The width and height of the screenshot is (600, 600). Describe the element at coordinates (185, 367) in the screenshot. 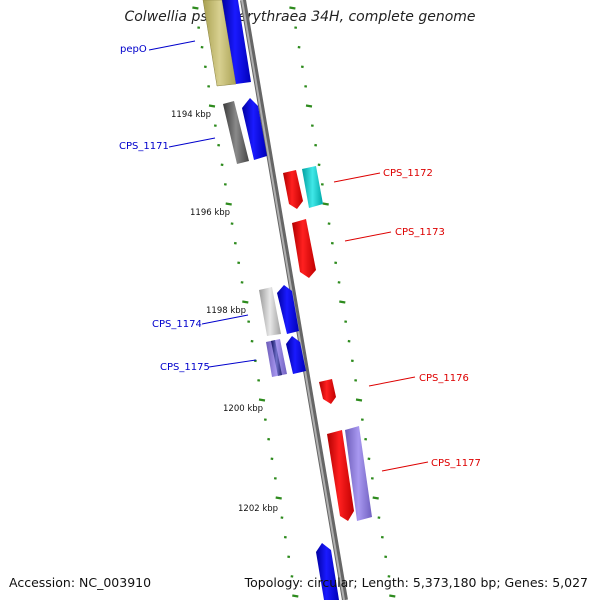

I see `gene-label-cps1175: CPS_1175` at that location.